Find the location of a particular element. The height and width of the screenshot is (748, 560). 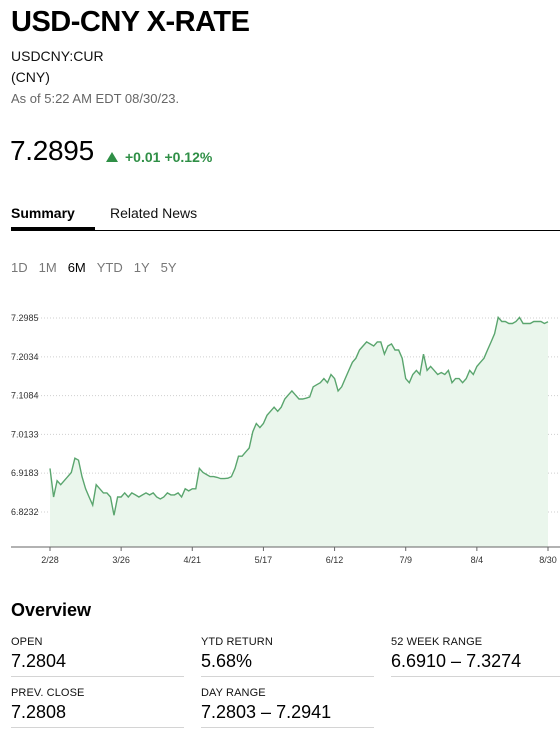

x-tick-label: 3/26 is located at coordinates (121, 560).